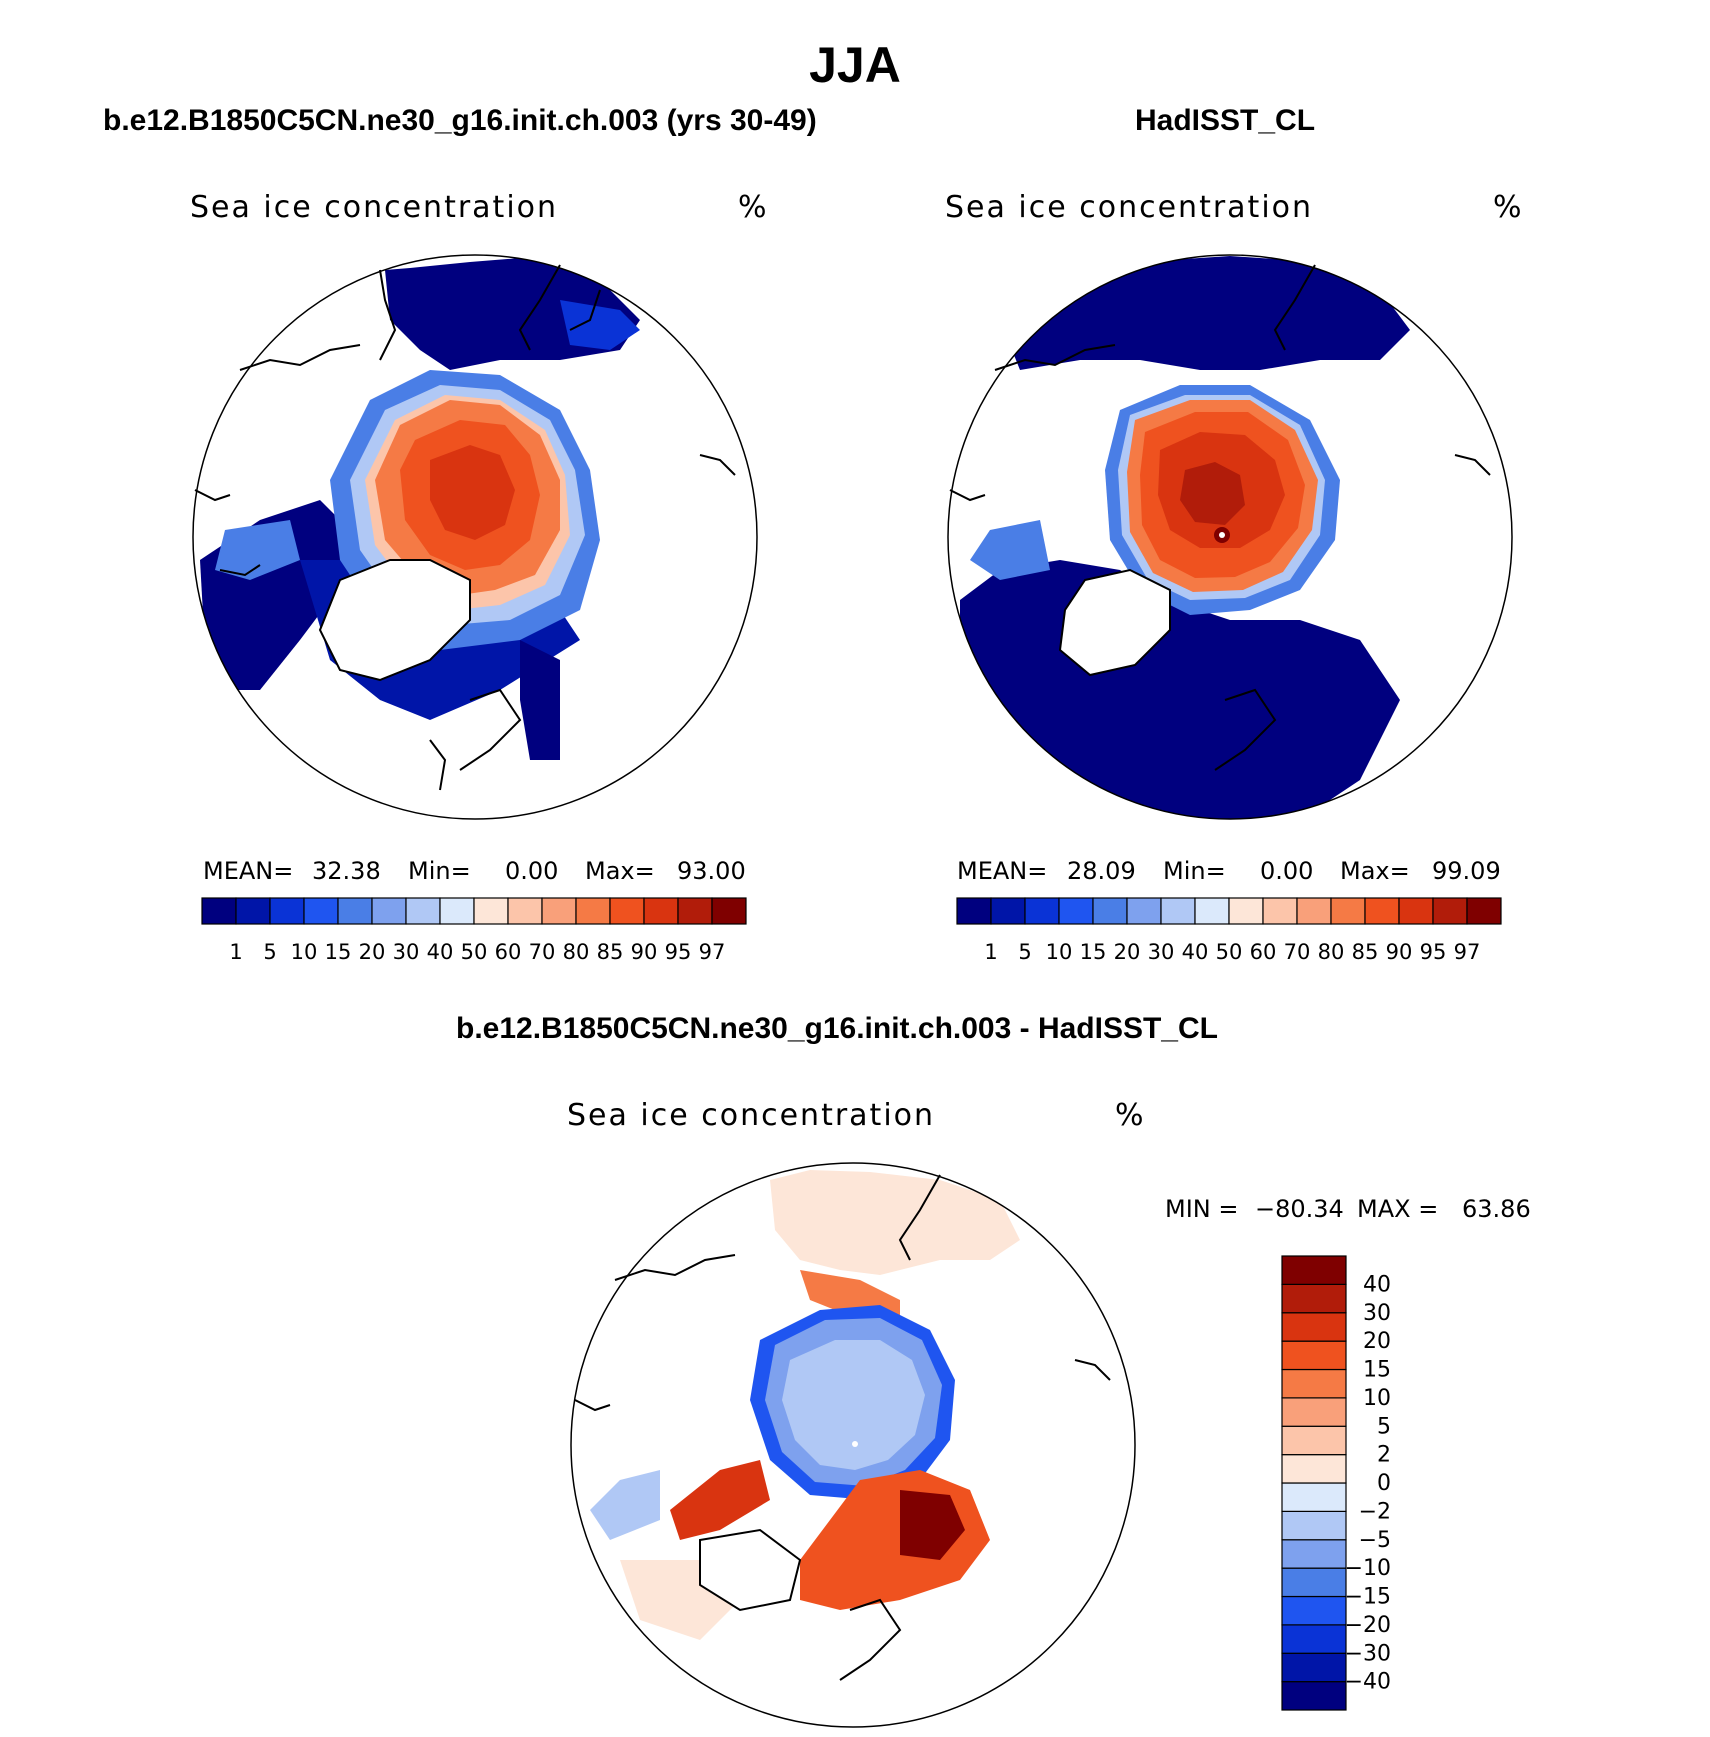 The width and height of the screenshot is (1710, 1737). What do you see at coordinates (711, 871) in the screenshot?
I see `panel1-max-value: 93.00` at bounding box center [711, 871].